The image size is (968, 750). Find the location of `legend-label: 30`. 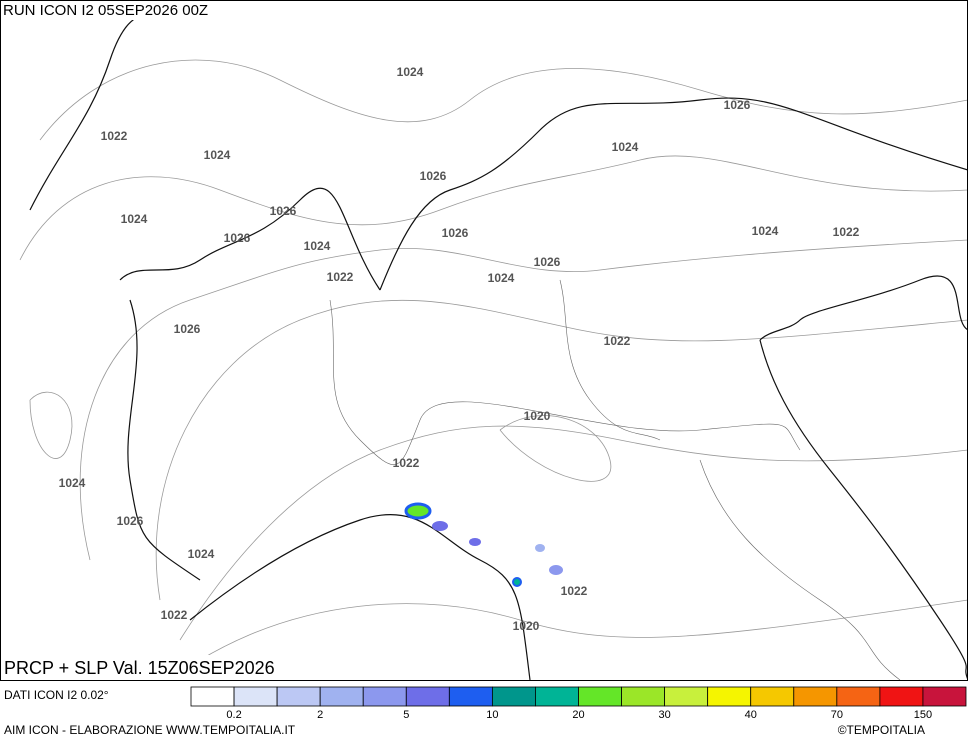

legend-label: 30 is located at coordinates (664, 715).